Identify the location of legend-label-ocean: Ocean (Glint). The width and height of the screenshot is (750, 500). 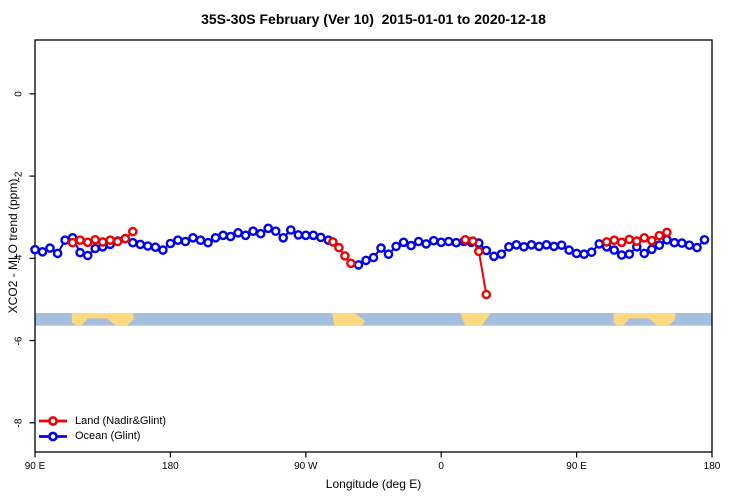
(108, 436).